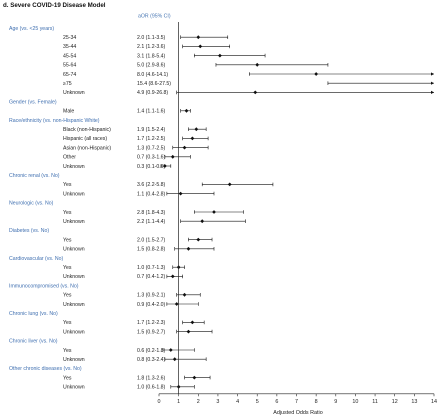 This screenshot has height=419, width=440. I want to click on x-tick-label: 5, so click(257, 402).